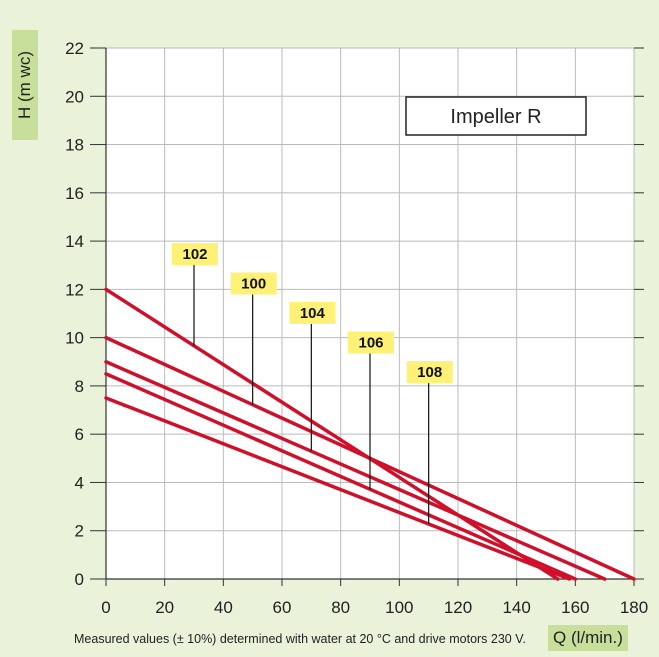 Image resolution: width=659 pixels, height=657 pixels. What do you see at coordinates (74, 338) in the screenshot?
I see `y-tick-label: 10` at bounding box center [74, 338].